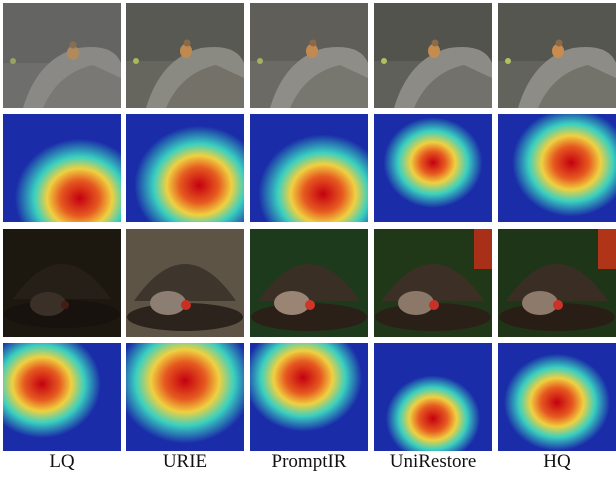 The image size is (616, 479). Describe the element at coordinates (557, 461) in the screenshot. I see `column-label-hq: HQ` at that location.